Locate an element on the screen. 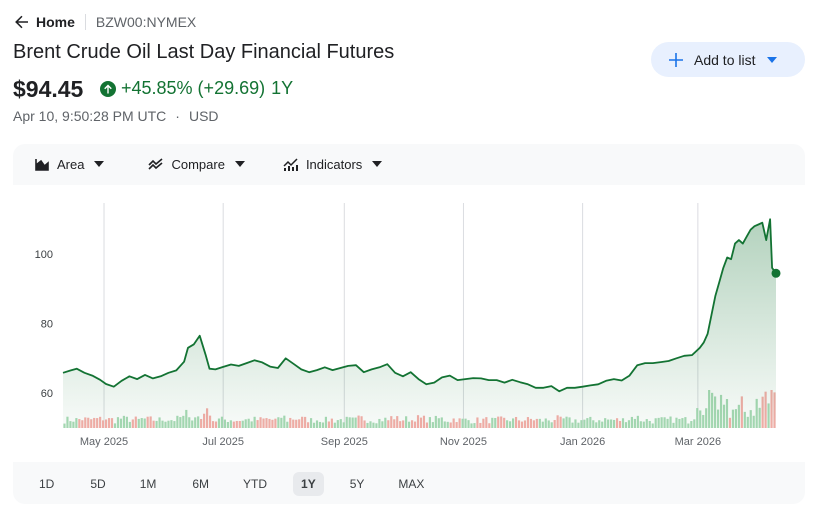  range-button-5d: 5D is located at coordinates (98, 484).